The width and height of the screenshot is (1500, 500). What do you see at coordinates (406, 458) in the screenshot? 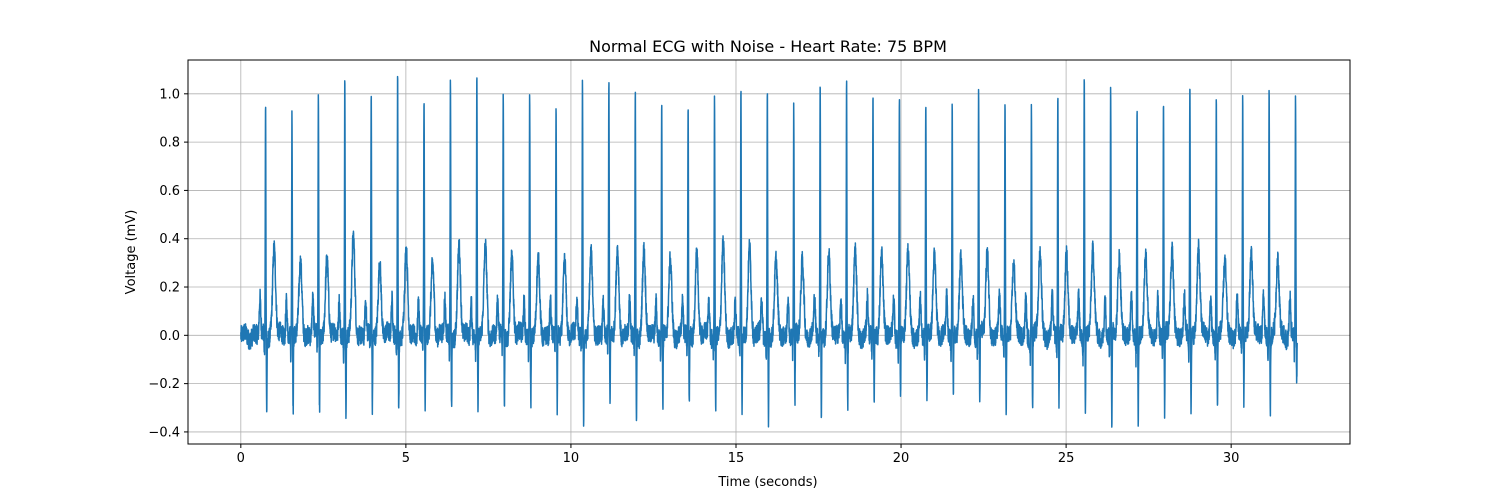
I see `x-tick-label: 5` at bounding box center [406, 458].